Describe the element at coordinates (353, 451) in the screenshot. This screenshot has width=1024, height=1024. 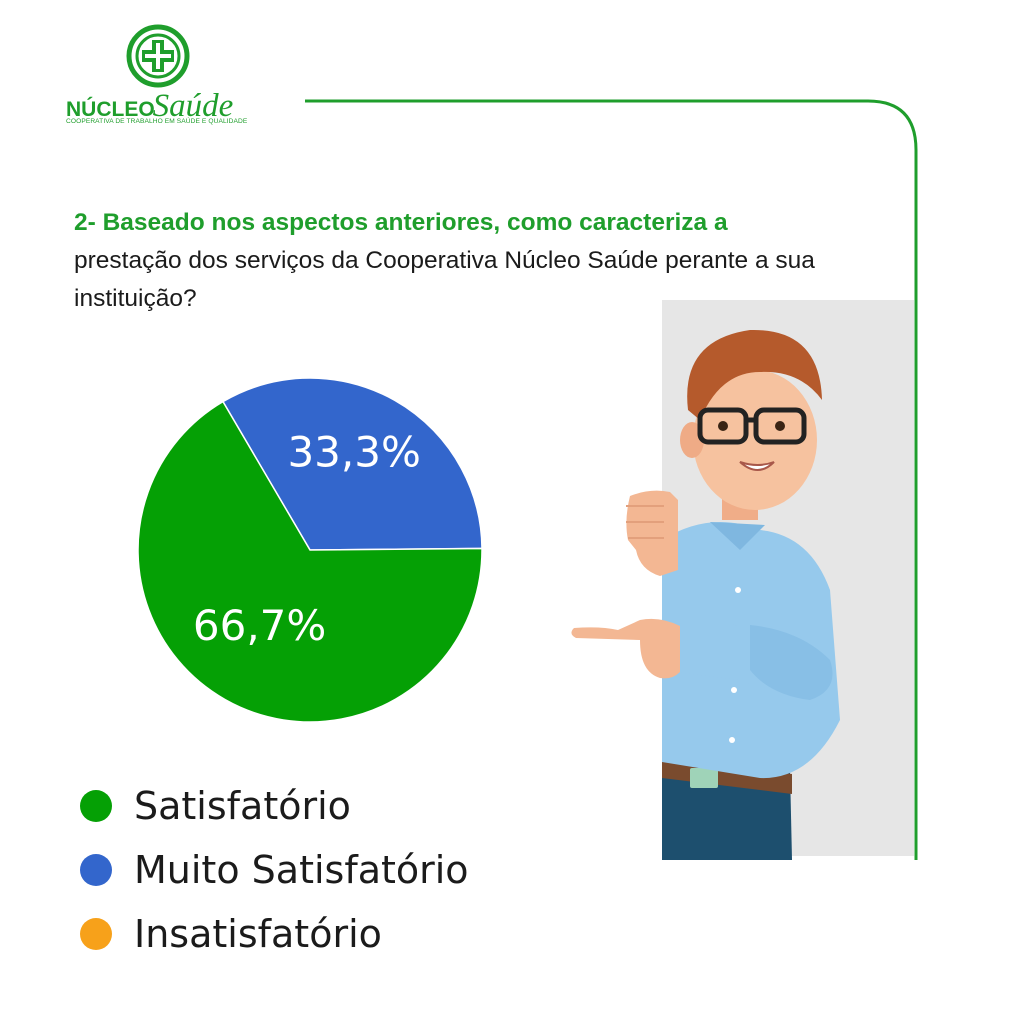
I see `pie-slice-label: 33,3%` at that location.